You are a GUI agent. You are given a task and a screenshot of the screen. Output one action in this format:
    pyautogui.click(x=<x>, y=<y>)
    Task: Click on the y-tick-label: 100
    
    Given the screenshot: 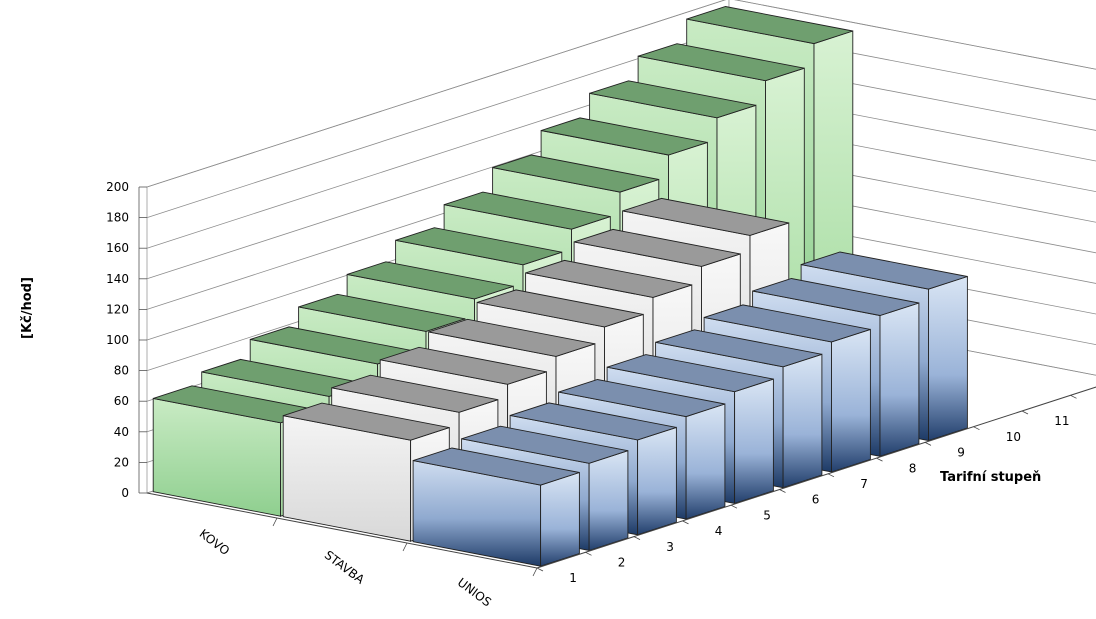 What is the action you would take?
    pyautogui.click(x=117, y=340)
    